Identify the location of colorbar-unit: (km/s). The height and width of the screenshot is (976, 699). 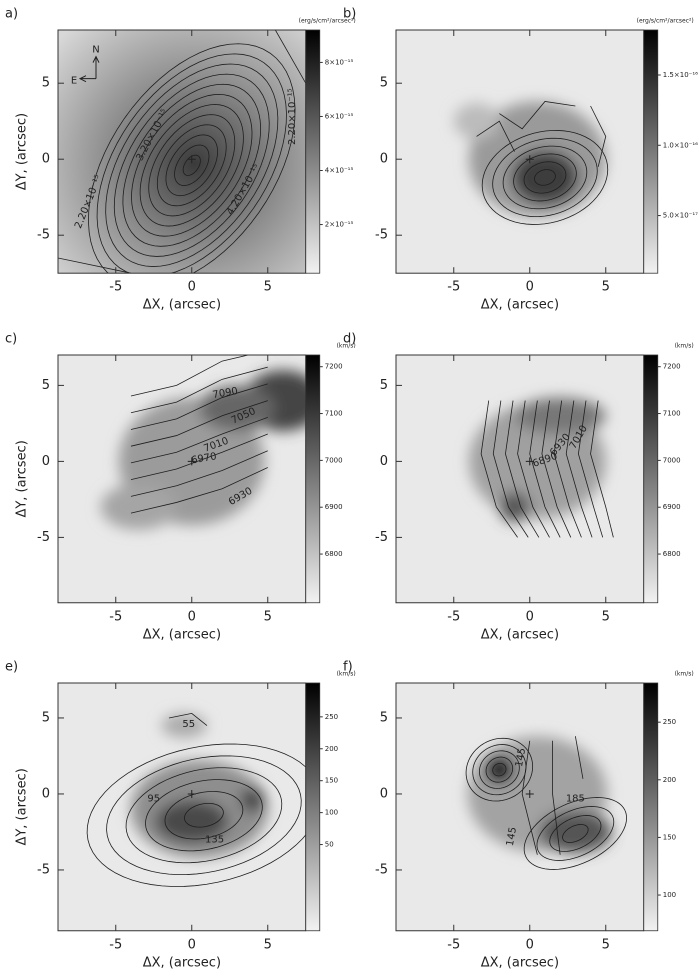
(684, 674).